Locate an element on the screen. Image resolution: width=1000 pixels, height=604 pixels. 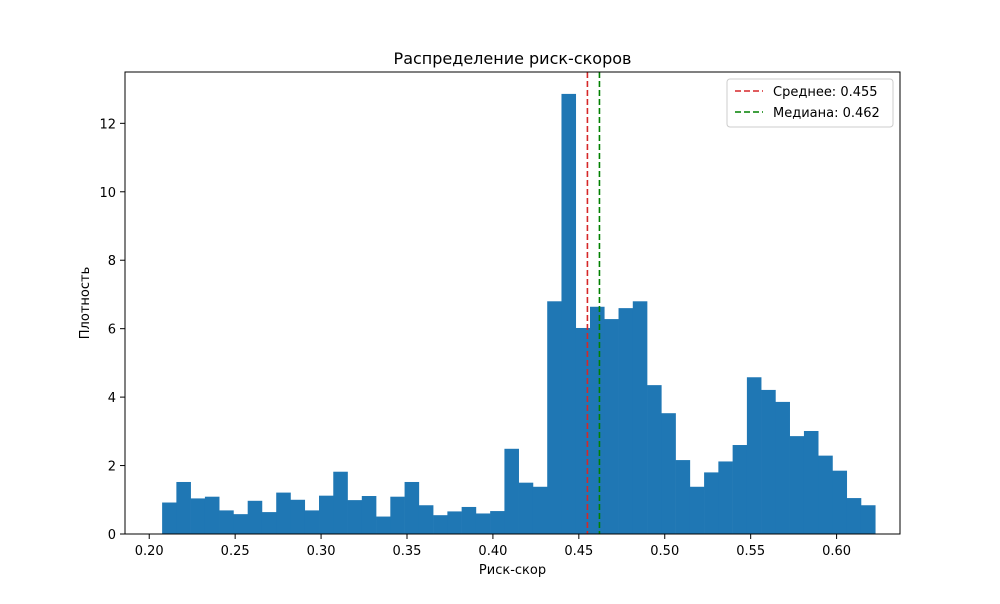
x-tick-label: 0.60 is located at coordinates (836, 551).